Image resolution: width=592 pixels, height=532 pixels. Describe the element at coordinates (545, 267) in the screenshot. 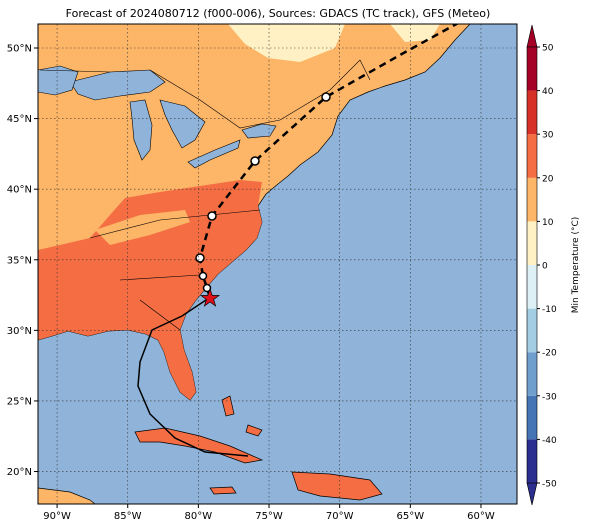

I see `colorbar-tick-label: 0` at that location.